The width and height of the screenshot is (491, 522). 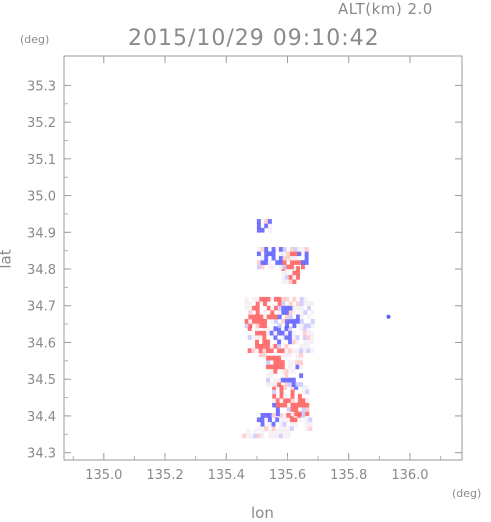 What do you see at coordinates (41, 343) in the screenshot?
I see `y-tick-label: 34.6` at bounding box center [41, 343].